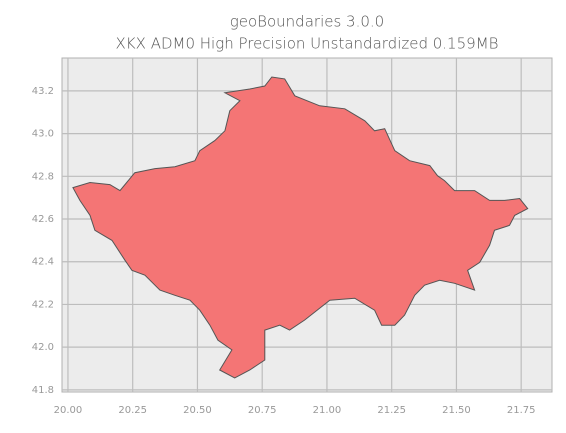  What do you see at coordinates (43, 262) in the screenshot?
I see `y-tick-label: 42.4` at bounding box center [43, 262].